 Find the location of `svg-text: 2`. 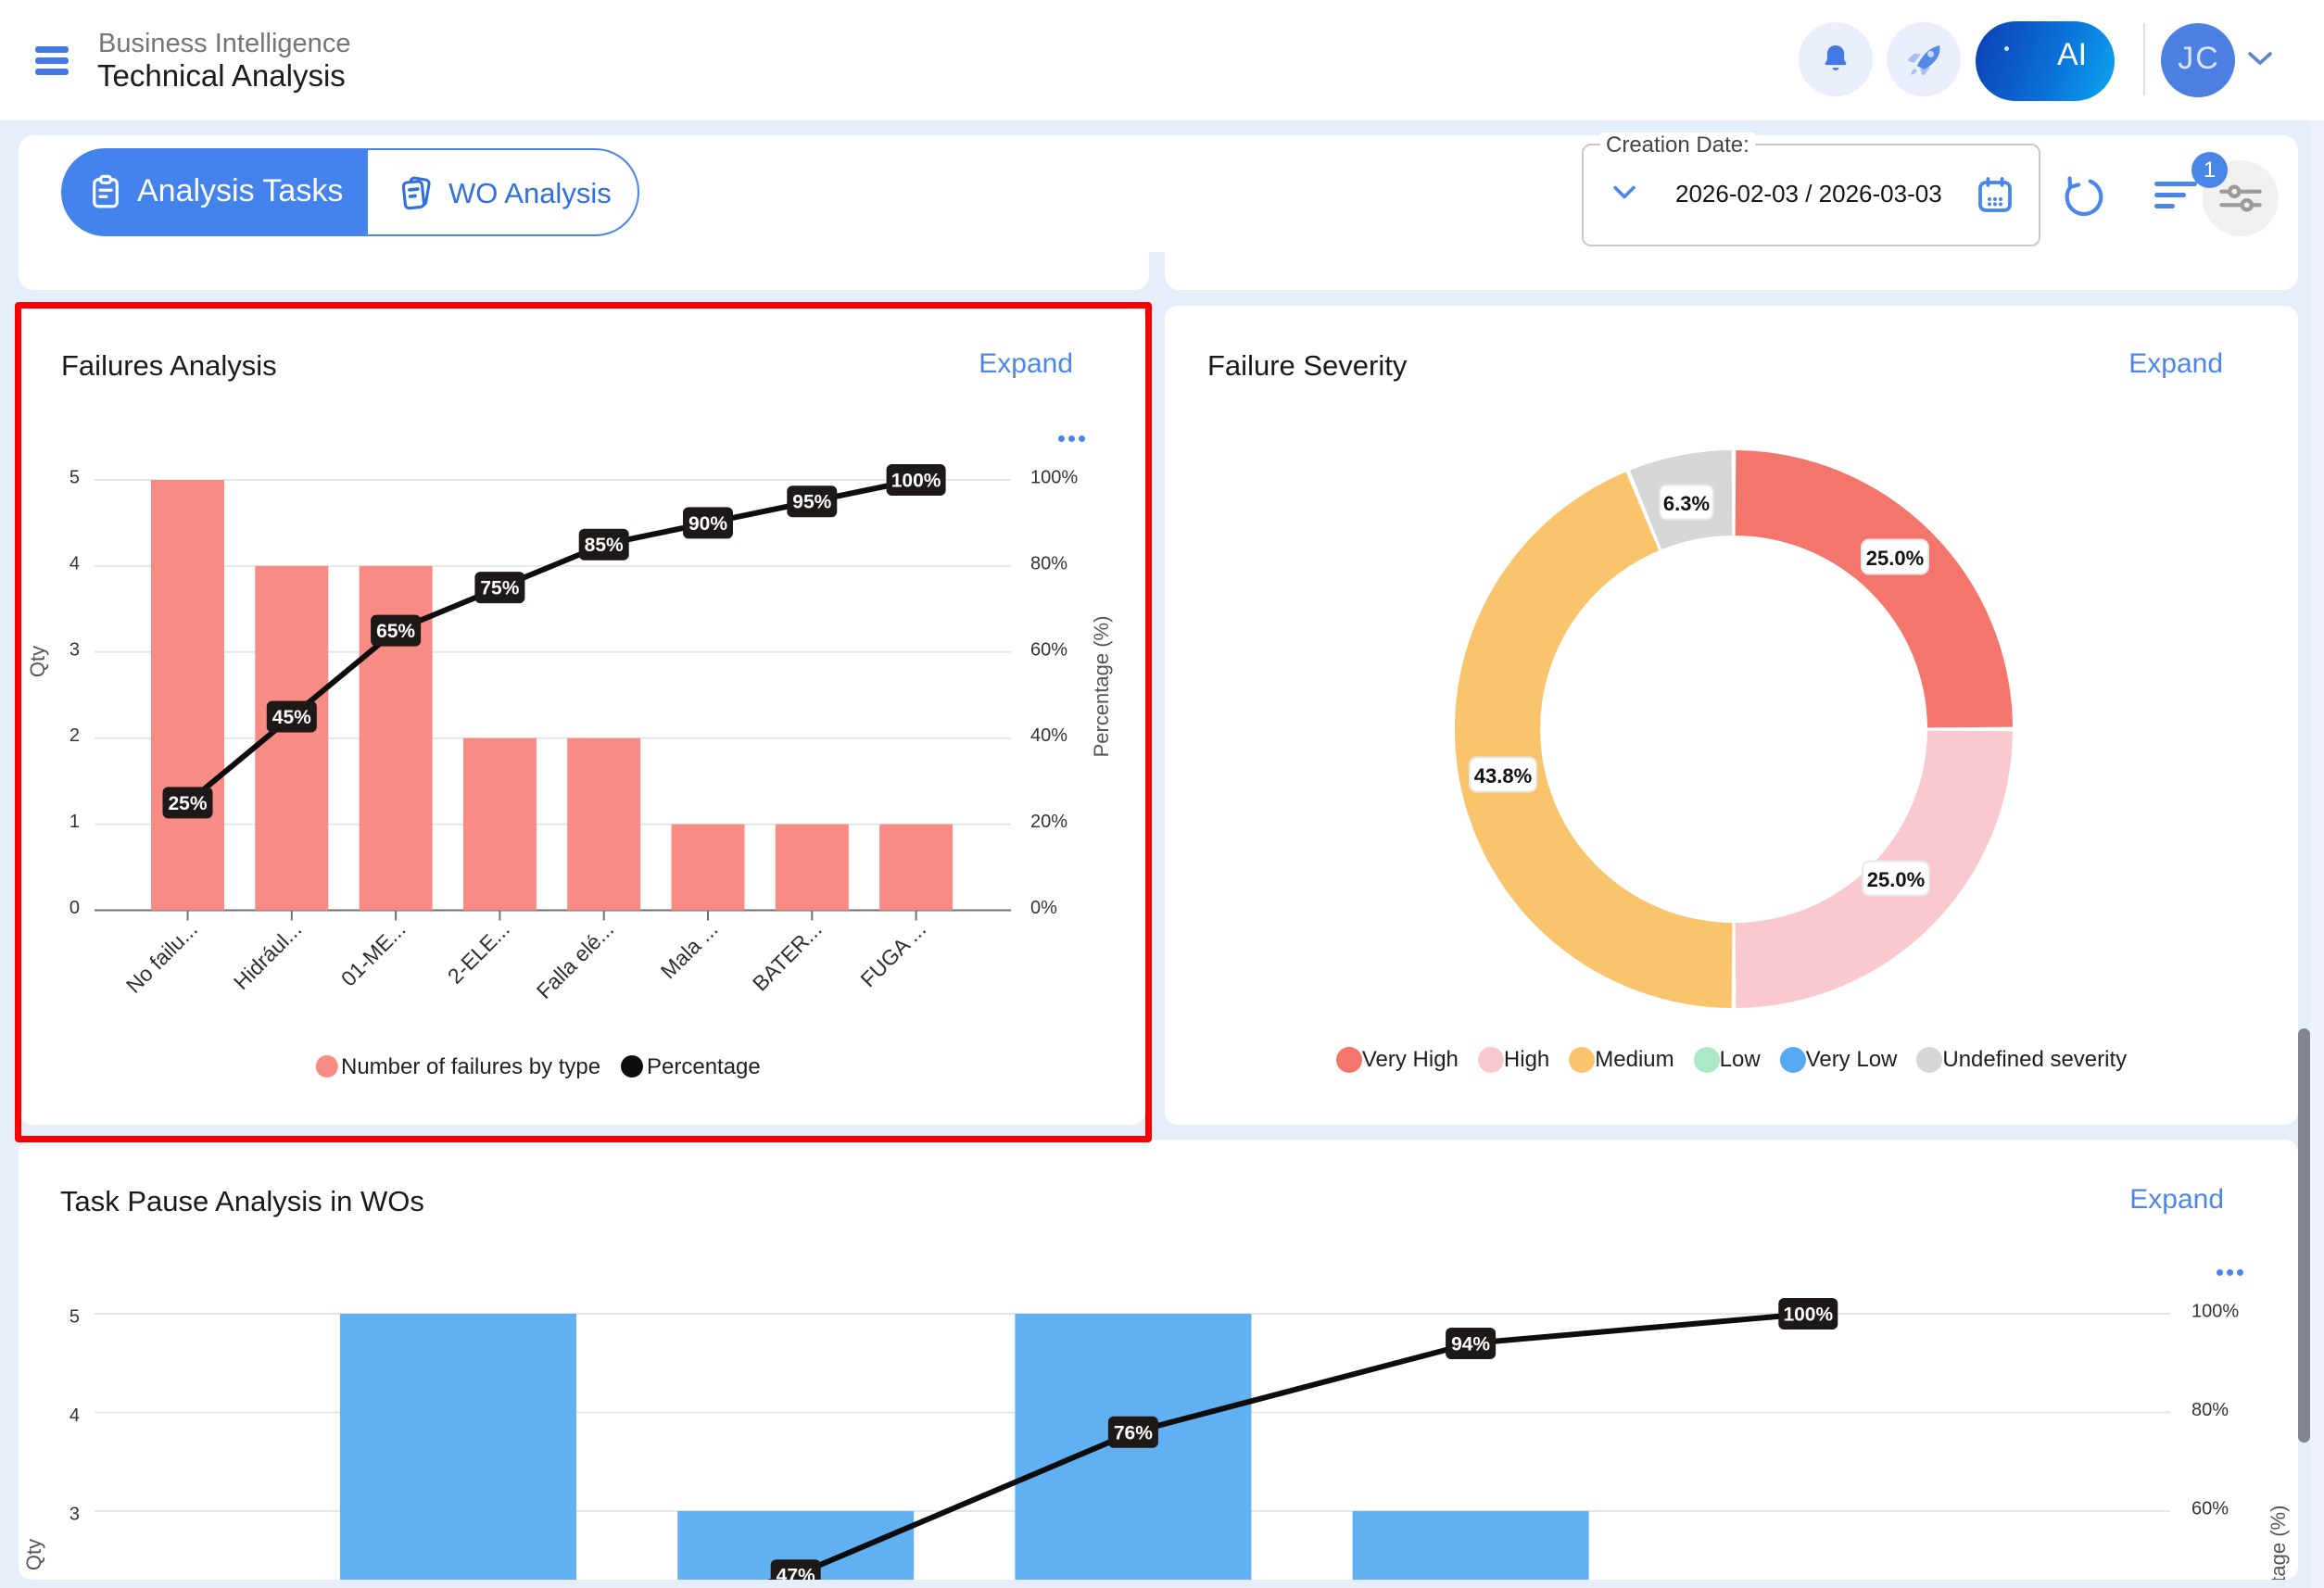

svg-text: 2 is located at coordinates (74, 735).